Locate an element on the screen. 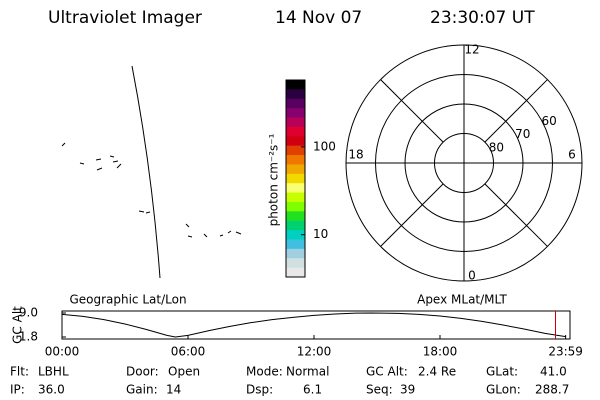  field-value: 288.7 is located at coordinates (552, 390).